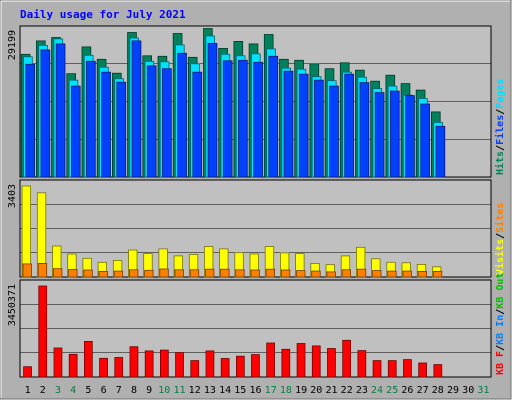  What do you see at coordinates (12, 196) in the screenshot?
I see `visits-sites-ymax-label: 3403` at bounding box center [12, 196].